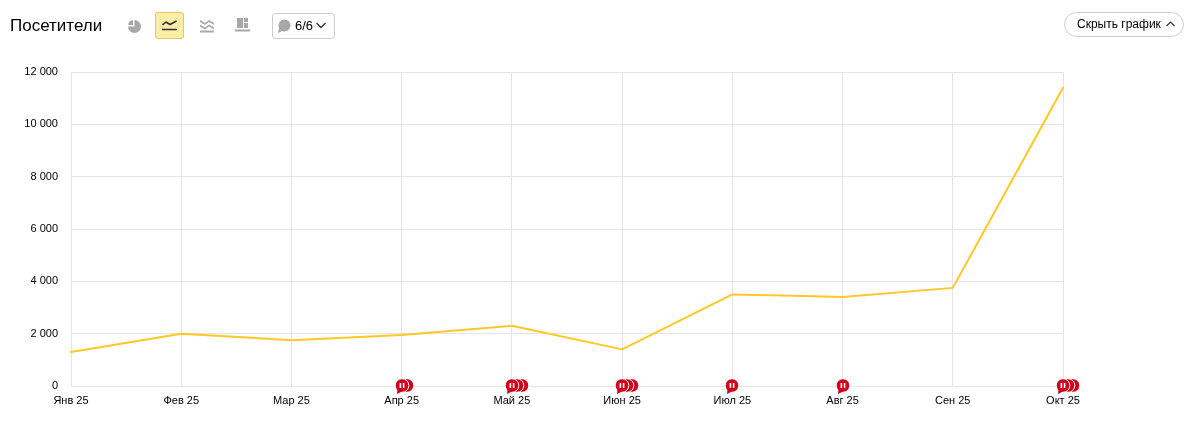  I want to click on y-tick-label: 10 000, so click(41, 123).